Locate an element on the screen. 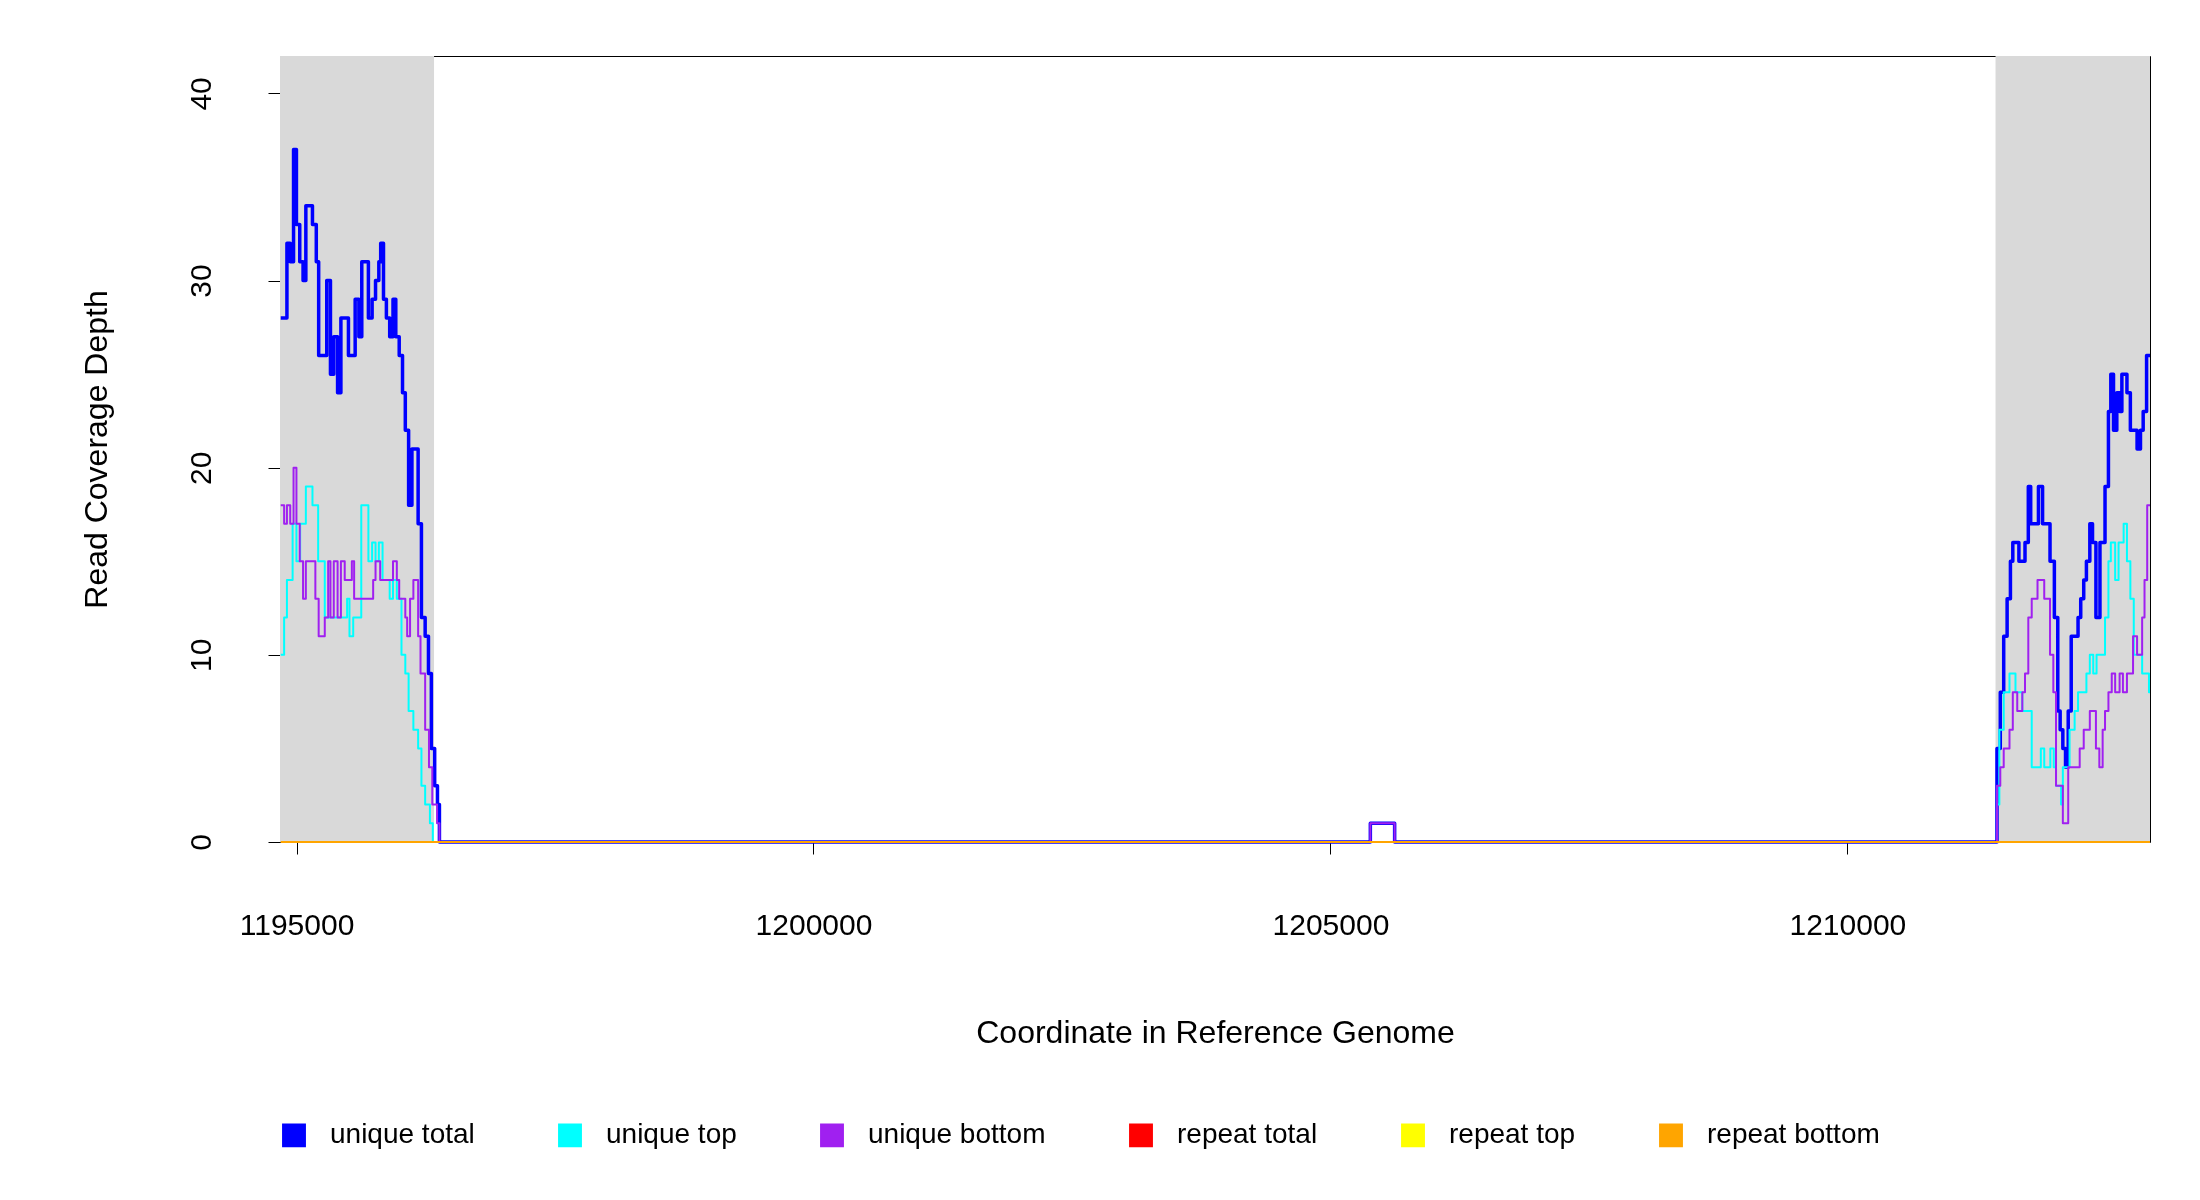 This screenshot has width=2200, height=1200. legend-label: repeat total is located at coordinates (1247, 1134).